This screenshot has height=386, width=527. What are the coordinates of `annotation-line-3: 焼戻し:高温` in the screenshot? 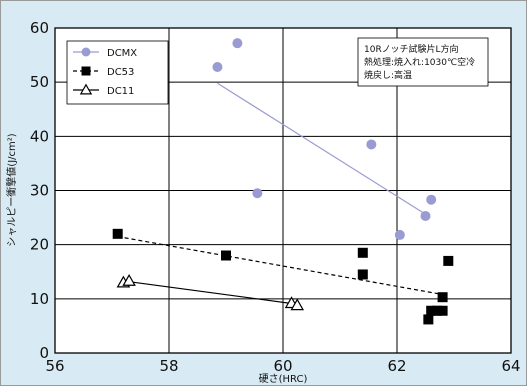 It's located at (388, 75).